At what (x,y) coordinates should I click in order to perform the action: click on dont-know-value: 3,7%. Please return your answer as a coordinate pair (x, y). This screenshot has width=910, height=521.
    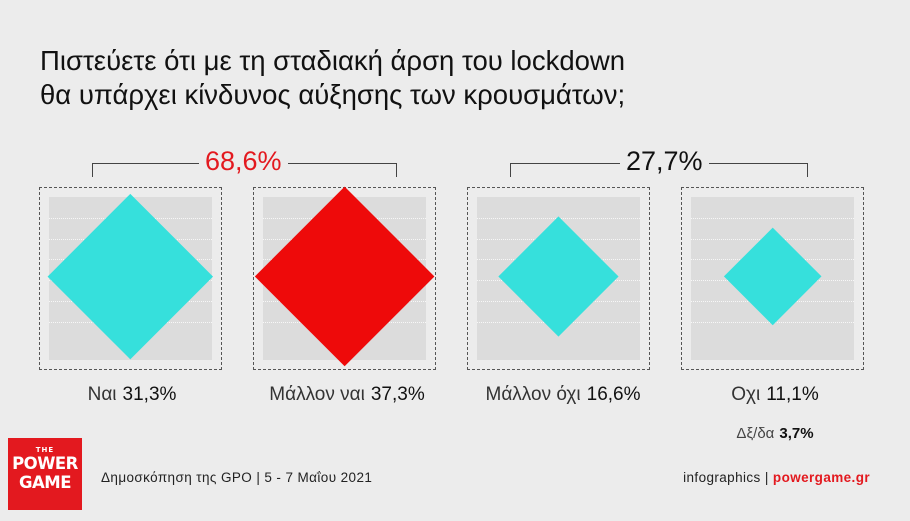
    Looking at the image, I should click on (796, 433).